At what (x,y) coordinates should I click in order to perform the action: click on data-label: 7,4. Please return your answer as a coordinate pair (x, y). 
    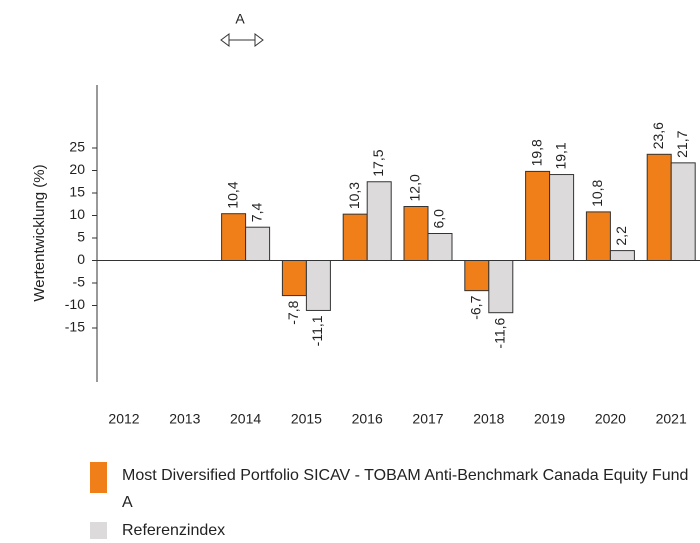
    Looking at the image, I should click on (256, 213).